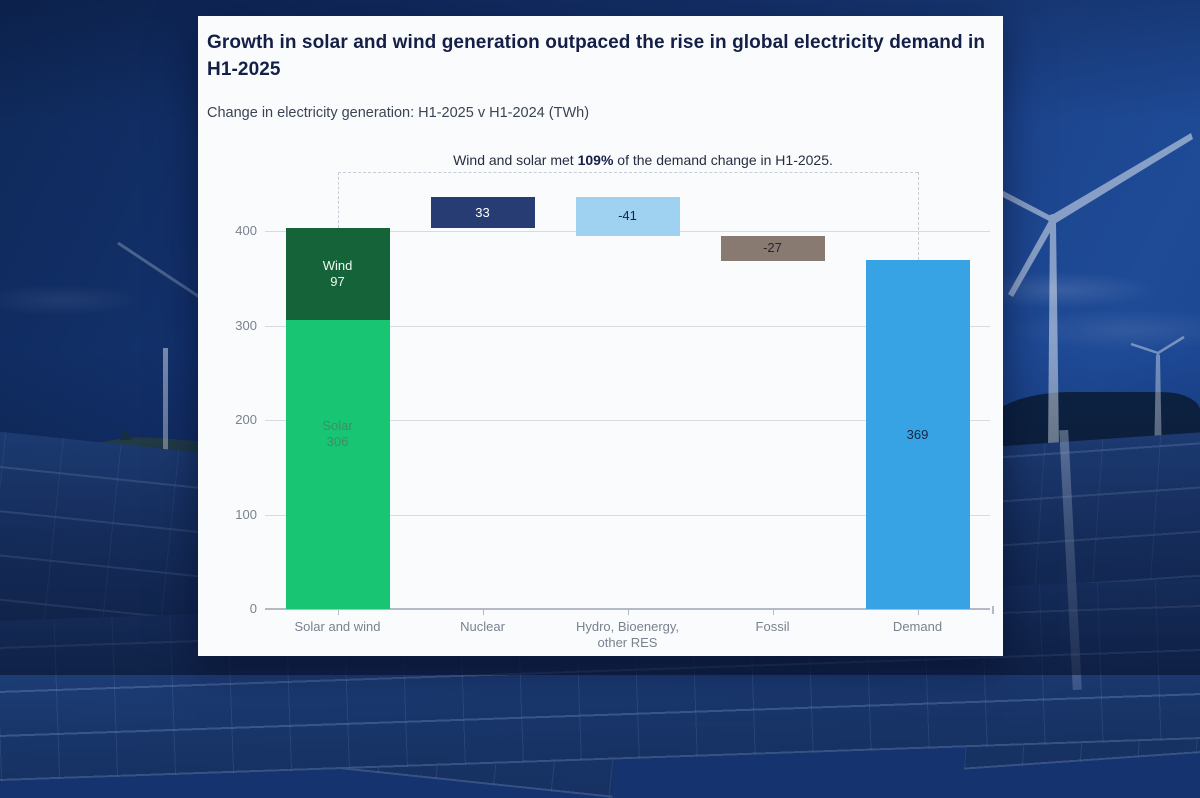 The width and height of the screenshot is (1200, 798). I want to click on x-axis-label-demand: Demand, so click(917, 626).